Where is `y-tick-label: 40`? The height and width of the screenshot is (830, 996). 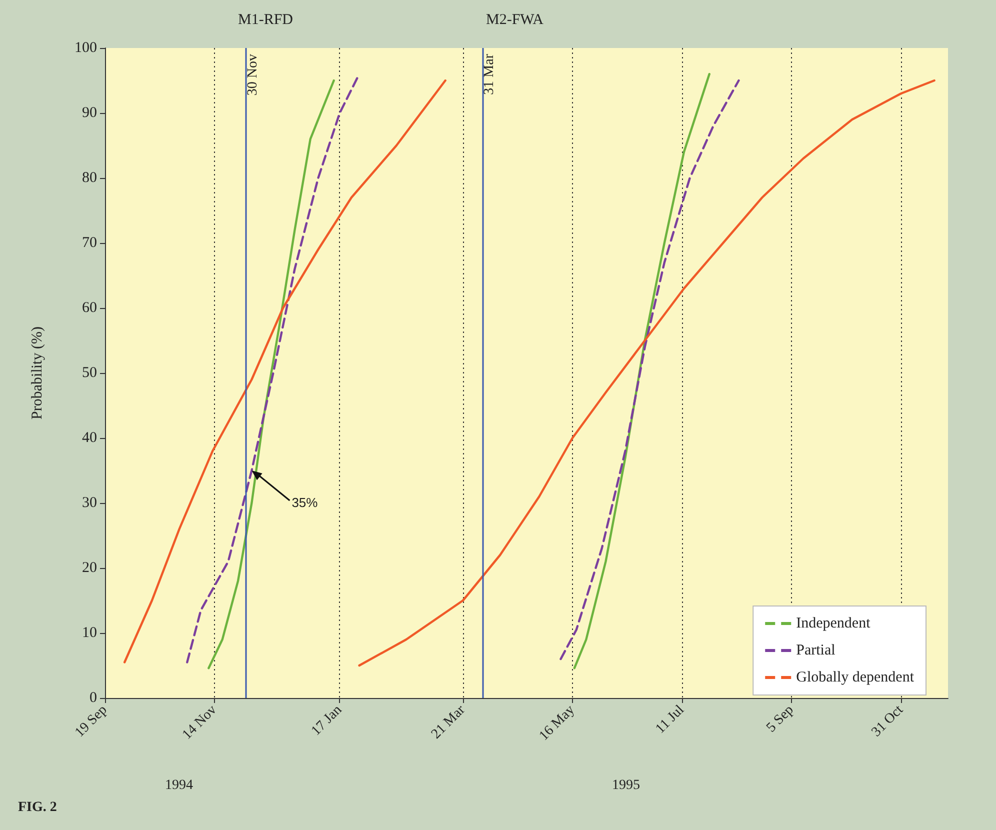 y-tick-label: 40 is located at coordinates (89, 438).